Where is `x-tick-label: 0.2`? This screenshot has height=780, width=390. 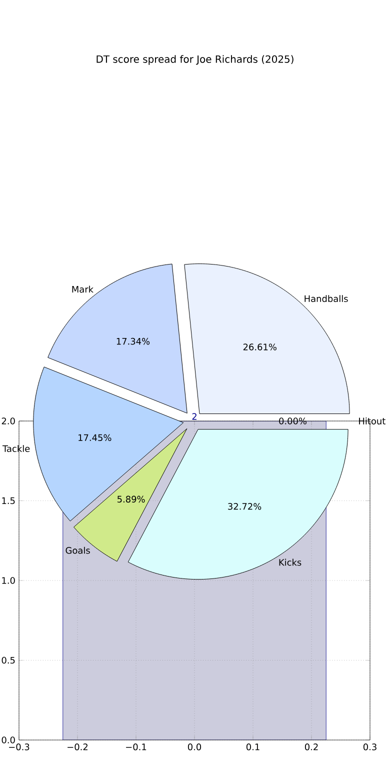
x-tick-label: 0.2 is located at coordinates (311, 747).